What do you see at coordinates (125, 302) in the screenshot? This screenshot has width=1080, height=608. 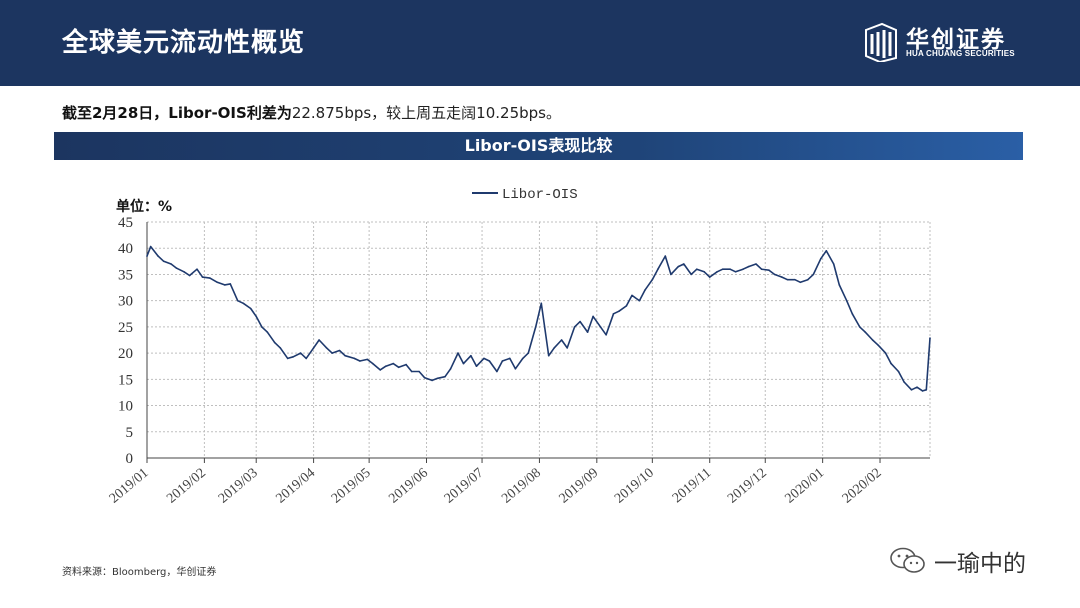 I see `y-tick-label: 30` at bounding box center [125, 302].